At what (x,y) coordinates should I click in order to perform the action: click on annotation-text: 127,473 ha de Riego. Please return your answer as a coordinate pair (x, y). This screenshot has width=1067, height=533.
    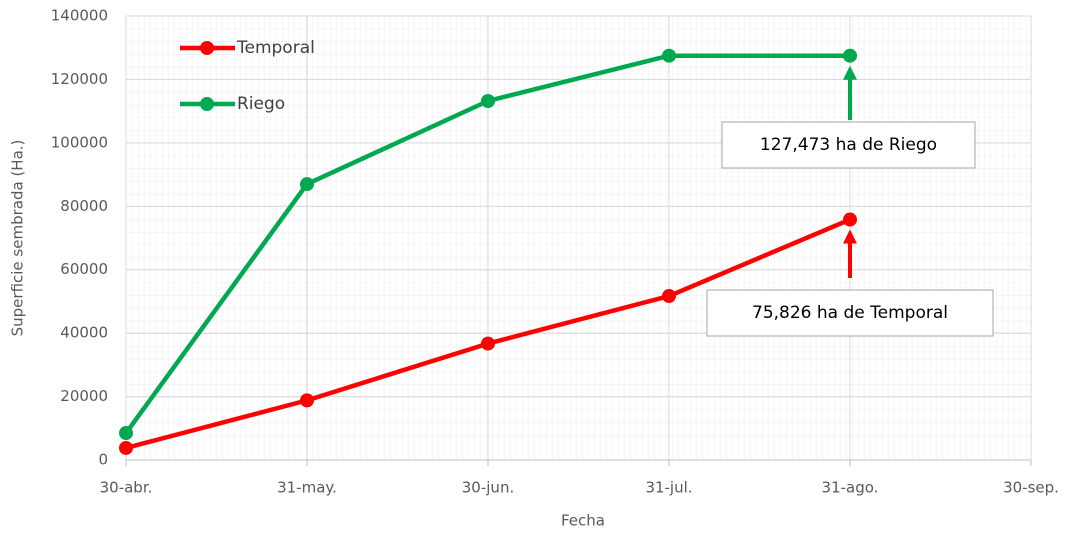
    Looking at the image, I should click on (848, 145).